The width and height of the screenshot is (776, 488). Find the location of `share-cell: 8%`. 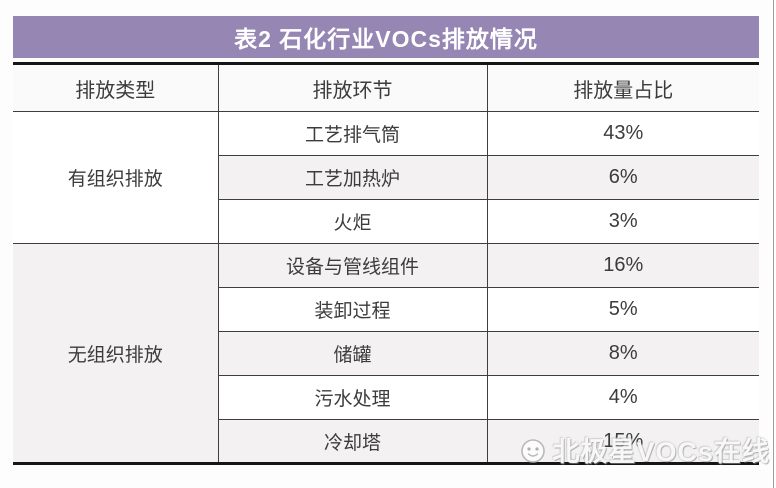

share-cell: 8% is located at coordinates (622, 353).